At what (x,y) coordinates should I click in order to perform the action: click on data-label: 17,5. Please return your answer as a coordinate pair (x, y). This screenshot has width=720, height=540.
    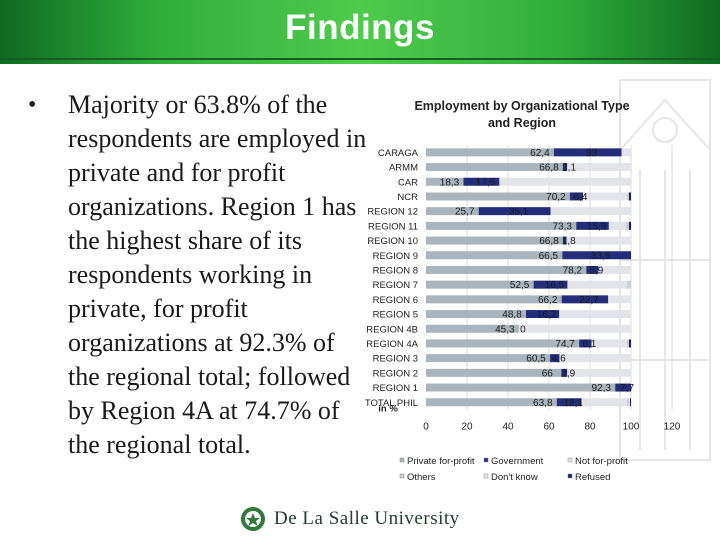
    Looking at the image, I should click on (486, 182).